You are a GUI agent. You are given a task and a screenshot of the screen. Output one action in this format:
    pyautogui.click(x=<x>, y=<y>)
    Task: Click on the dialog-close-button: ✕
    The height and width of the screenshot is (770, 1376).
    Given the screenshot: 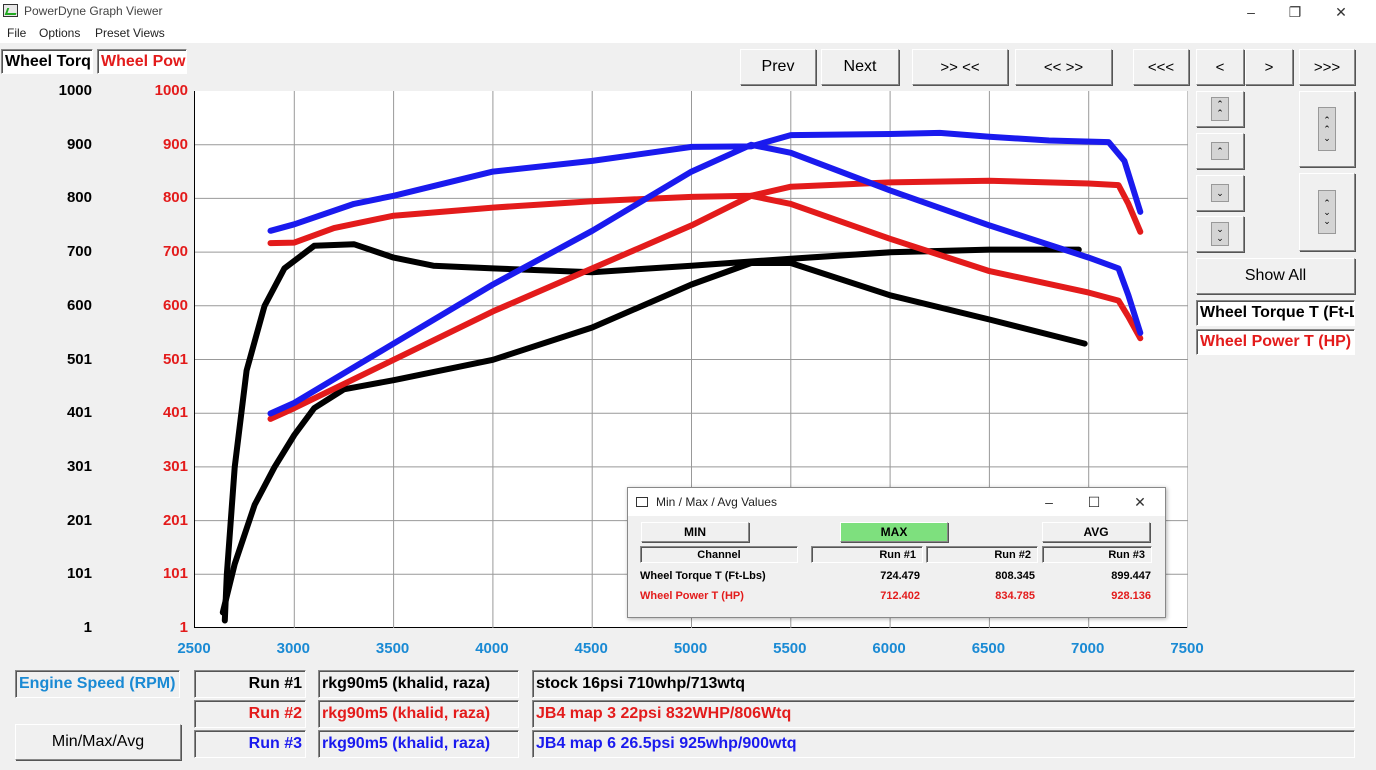 What is the action you would take?
    pyautogui.click(x=1140, y=502)
    